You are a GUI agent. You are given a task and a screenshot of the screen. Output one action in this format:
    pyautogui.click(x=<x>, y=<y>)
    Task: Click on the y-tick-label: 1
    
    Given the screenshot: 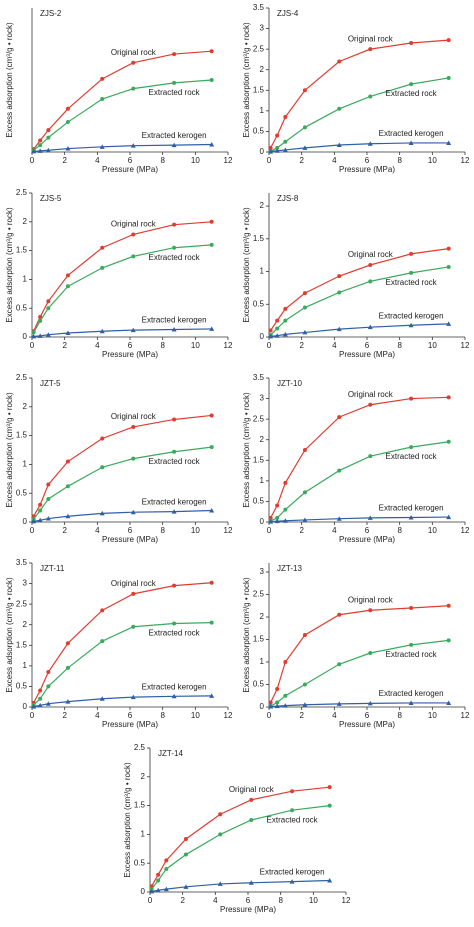 What is the action you would take?
    pyautogui.click(x=262, y=480)
    